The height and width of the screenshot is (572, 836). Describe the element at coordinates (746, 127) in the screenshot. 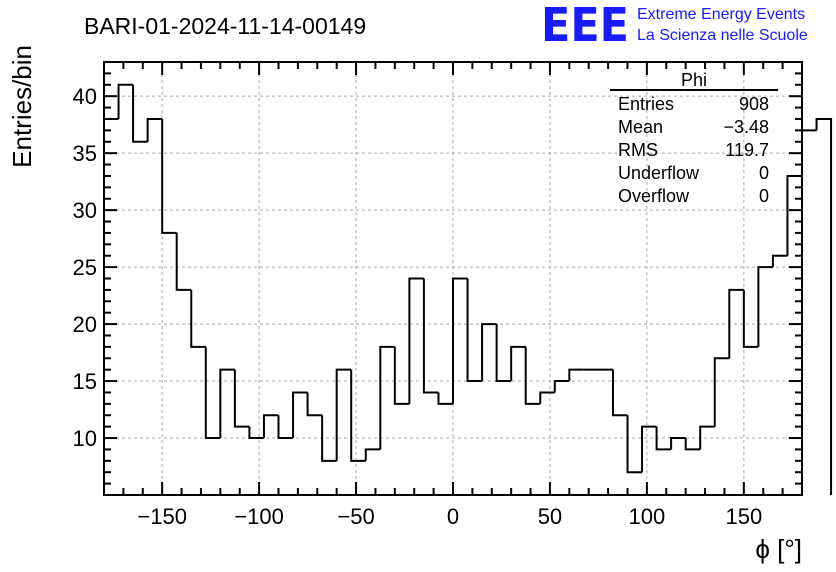

I see `stats-mean-value: −3.48` at that location.